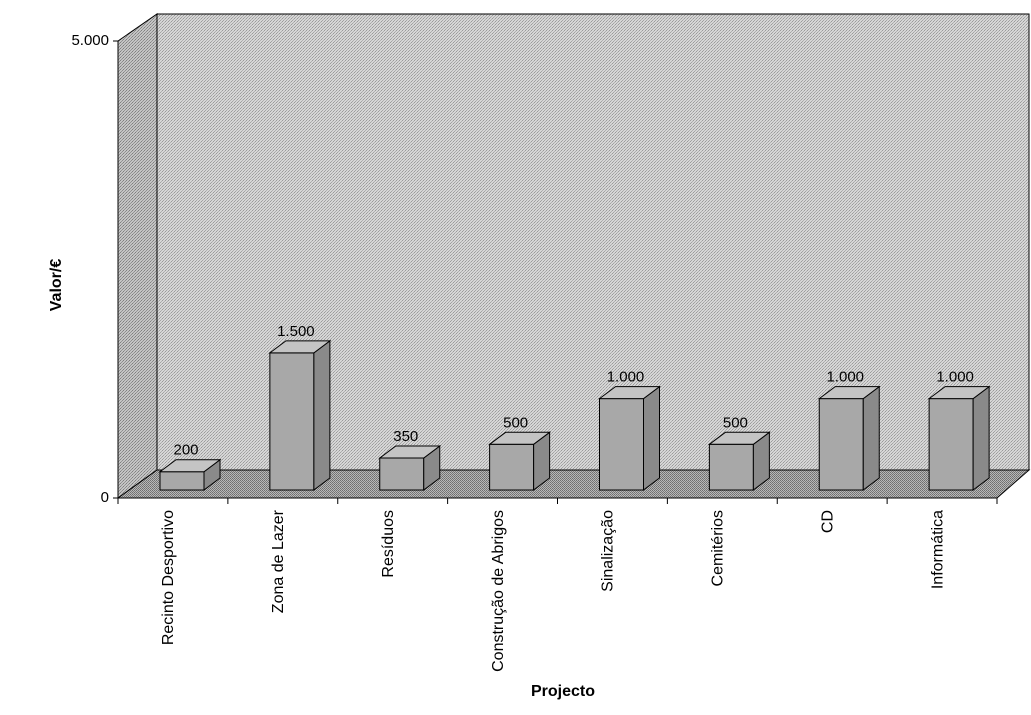 The image size is (1031, 715). What do you see at coordinates (168, 577) in the screenshot?
I see `category-label: Recinto Desportivo` at bounding box center [168, 577].